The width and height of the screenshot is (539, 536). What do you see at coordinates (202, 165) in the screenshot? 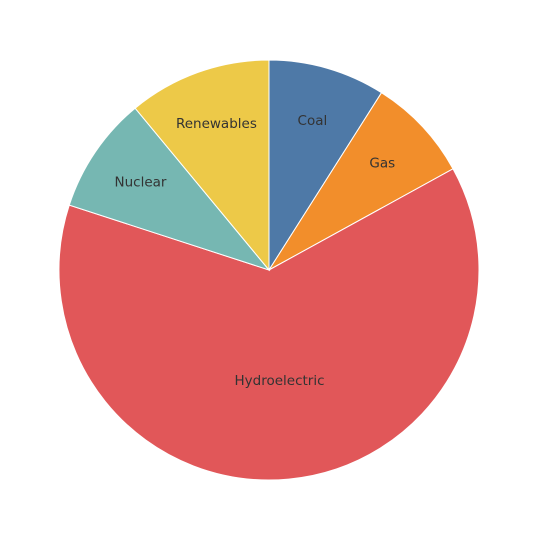
I see `pie-slice-renewables` at bounding box center [202, 165].